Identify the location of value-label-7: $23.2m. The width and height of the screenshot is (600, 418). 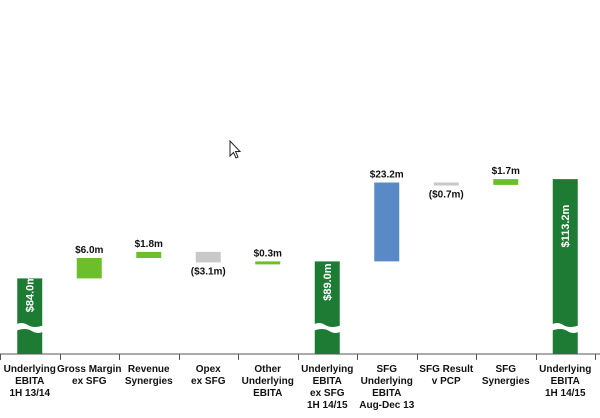
(387, 175).